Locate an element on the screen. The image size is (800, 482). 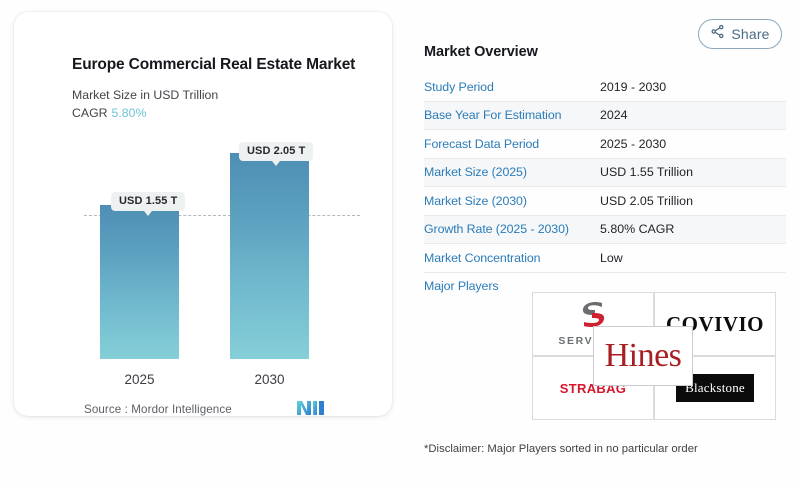
logo-cell-hines: Hines is located at coordinates (643, 356).